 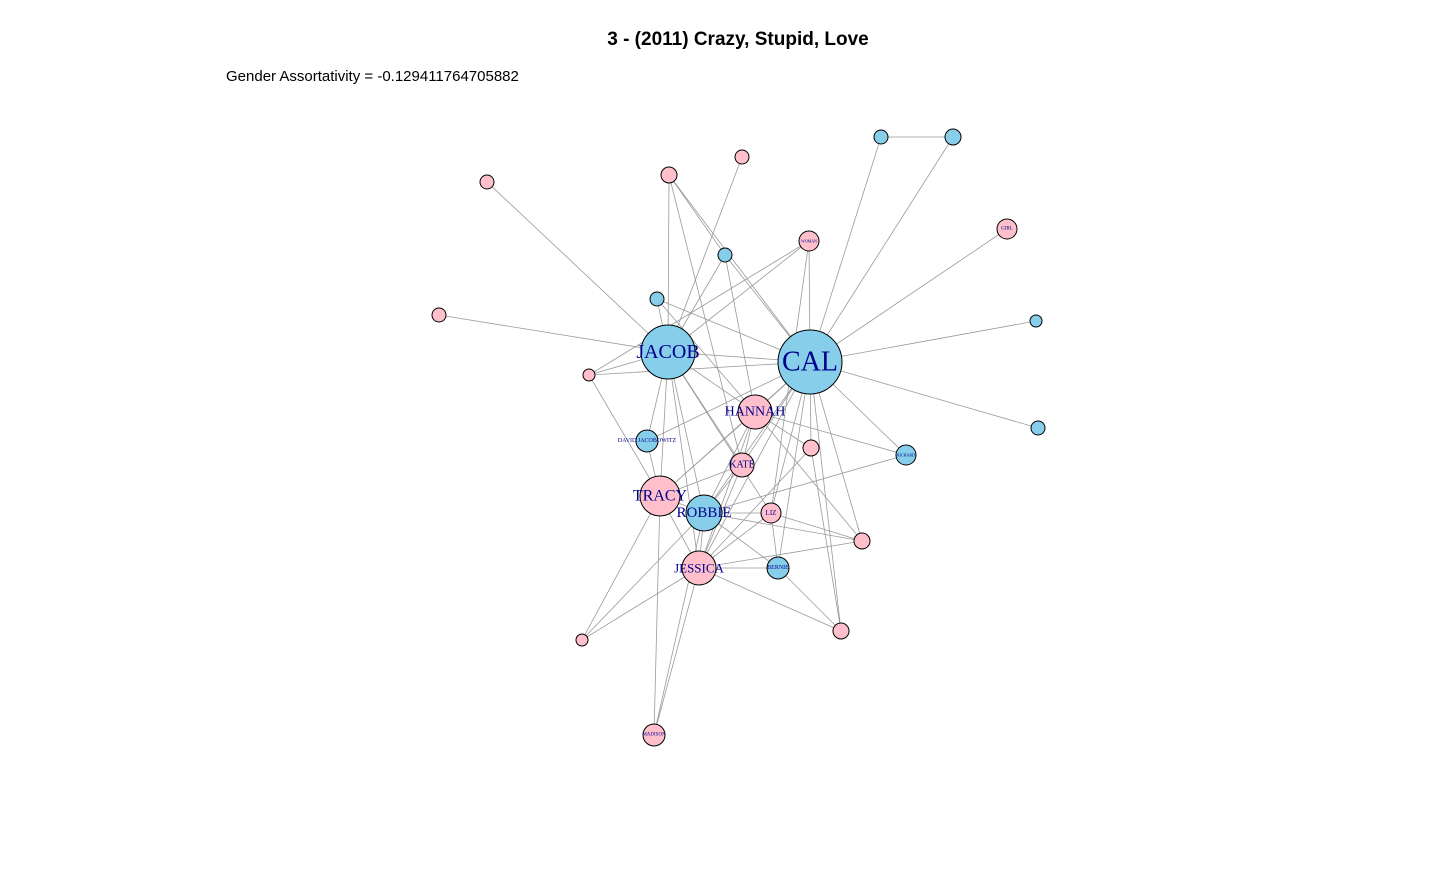 I want to click on node-label-madison: MADISON, so click(x=654, y=735).